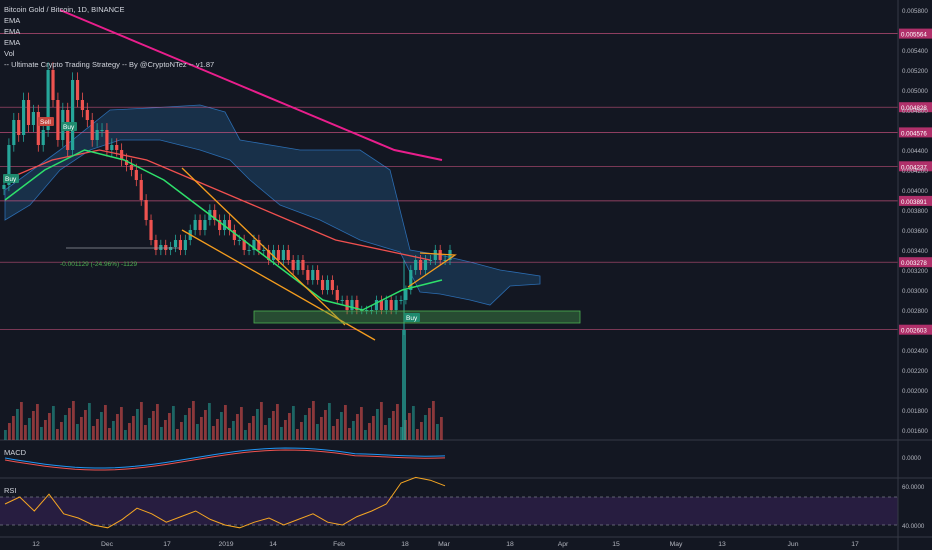 Image resolution: width=932 pixels, height=550 pixels. What do you see at coordinates (273, 544) in the screenshot?
I see `x-tick-label: 14` at bounding box center [273, 544].